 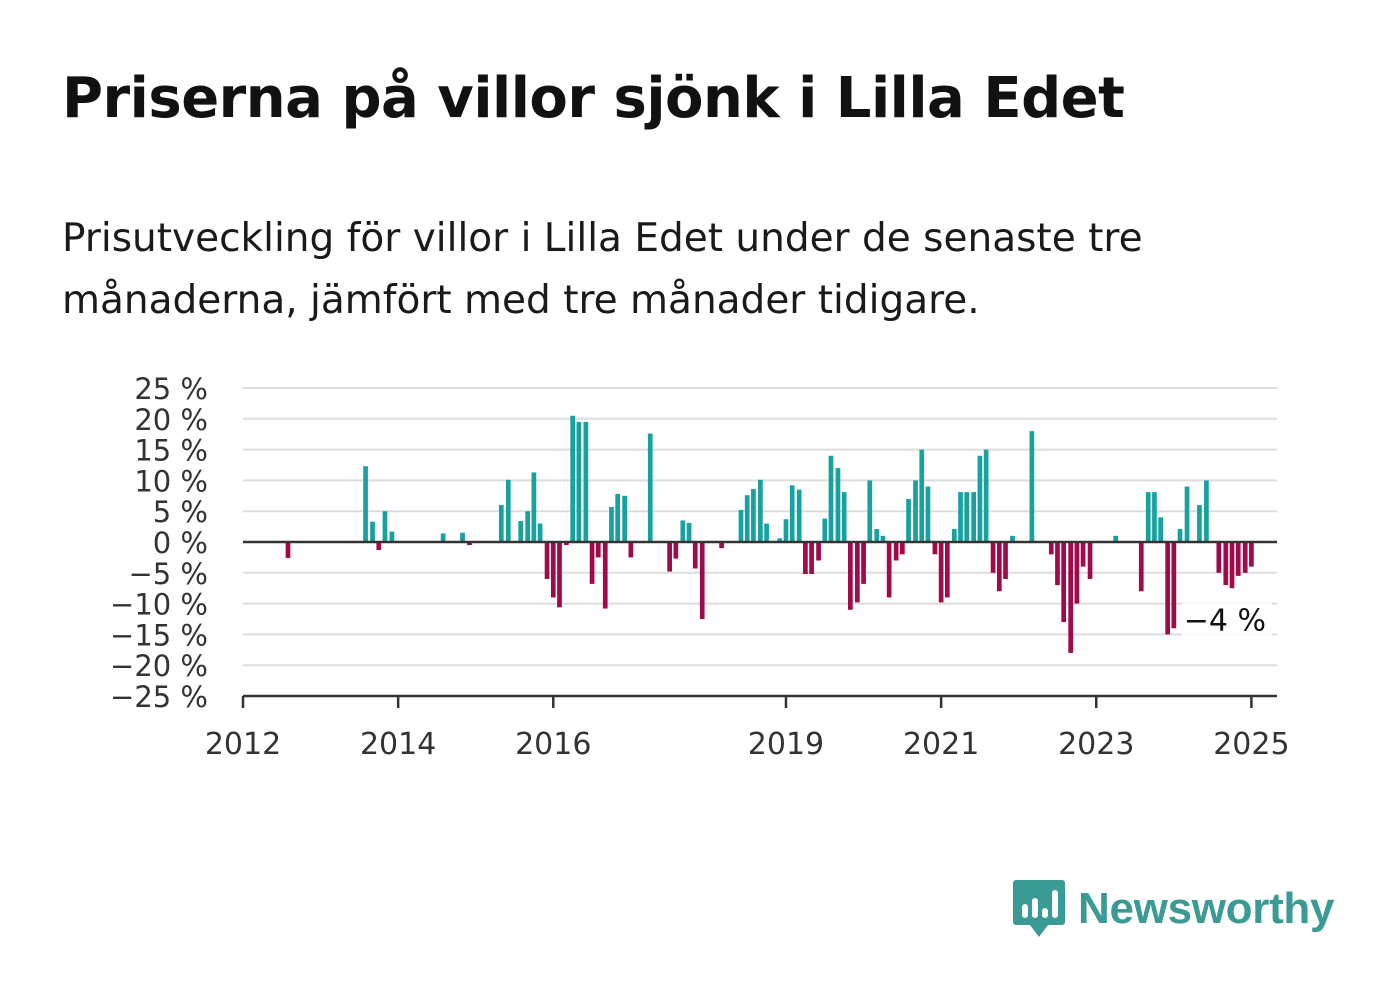 I want to click on annotation-background, so click(x=1227, y=621).